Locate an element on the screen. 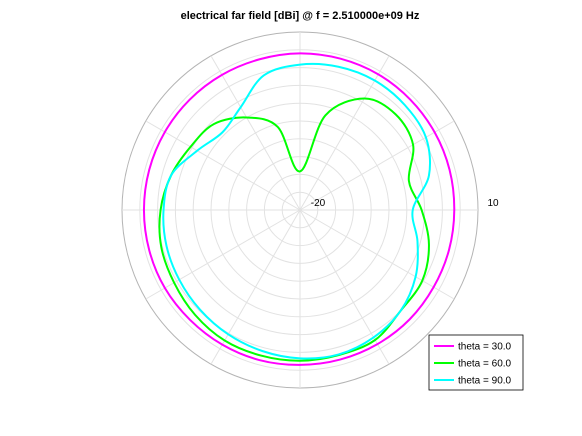 Image resolution: width=582 pixels, height=436 pixels. legend-label-3: theta = 90.0 is located at coordinates (485, 381).